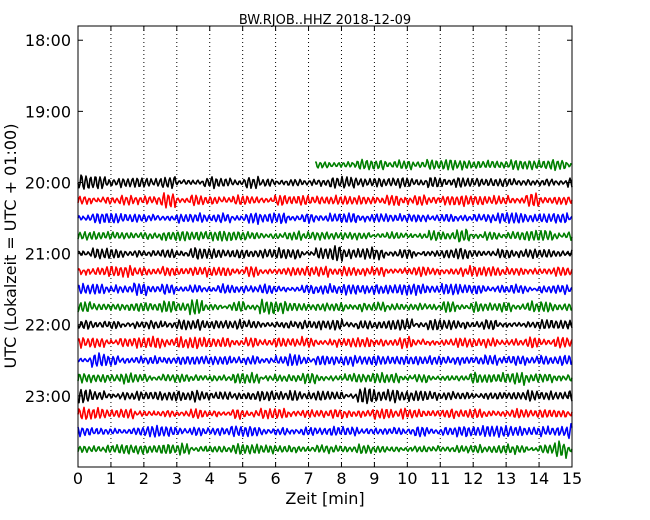 Image resolution: width=650 pixels, height=520 pixels. What do you see at coordinates (341, 478) in the screenshot?
I see `x-tick-label: 8` at bounding box center [341, 478].